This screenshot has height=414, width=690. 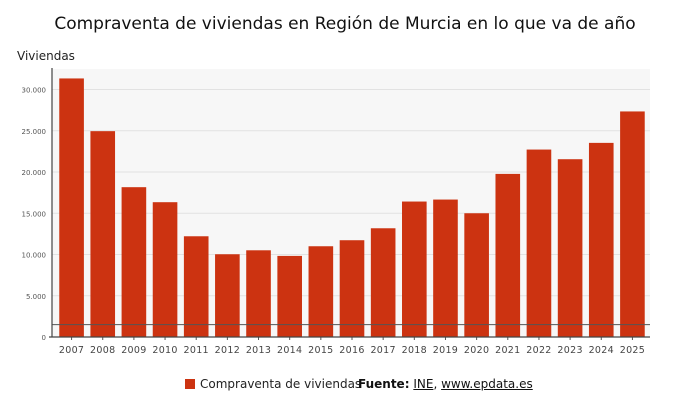 What do you see at coordinates (382, 350) in the screenshot?
I see `x-tick-label: 2017` at bounding box center [382, 350].